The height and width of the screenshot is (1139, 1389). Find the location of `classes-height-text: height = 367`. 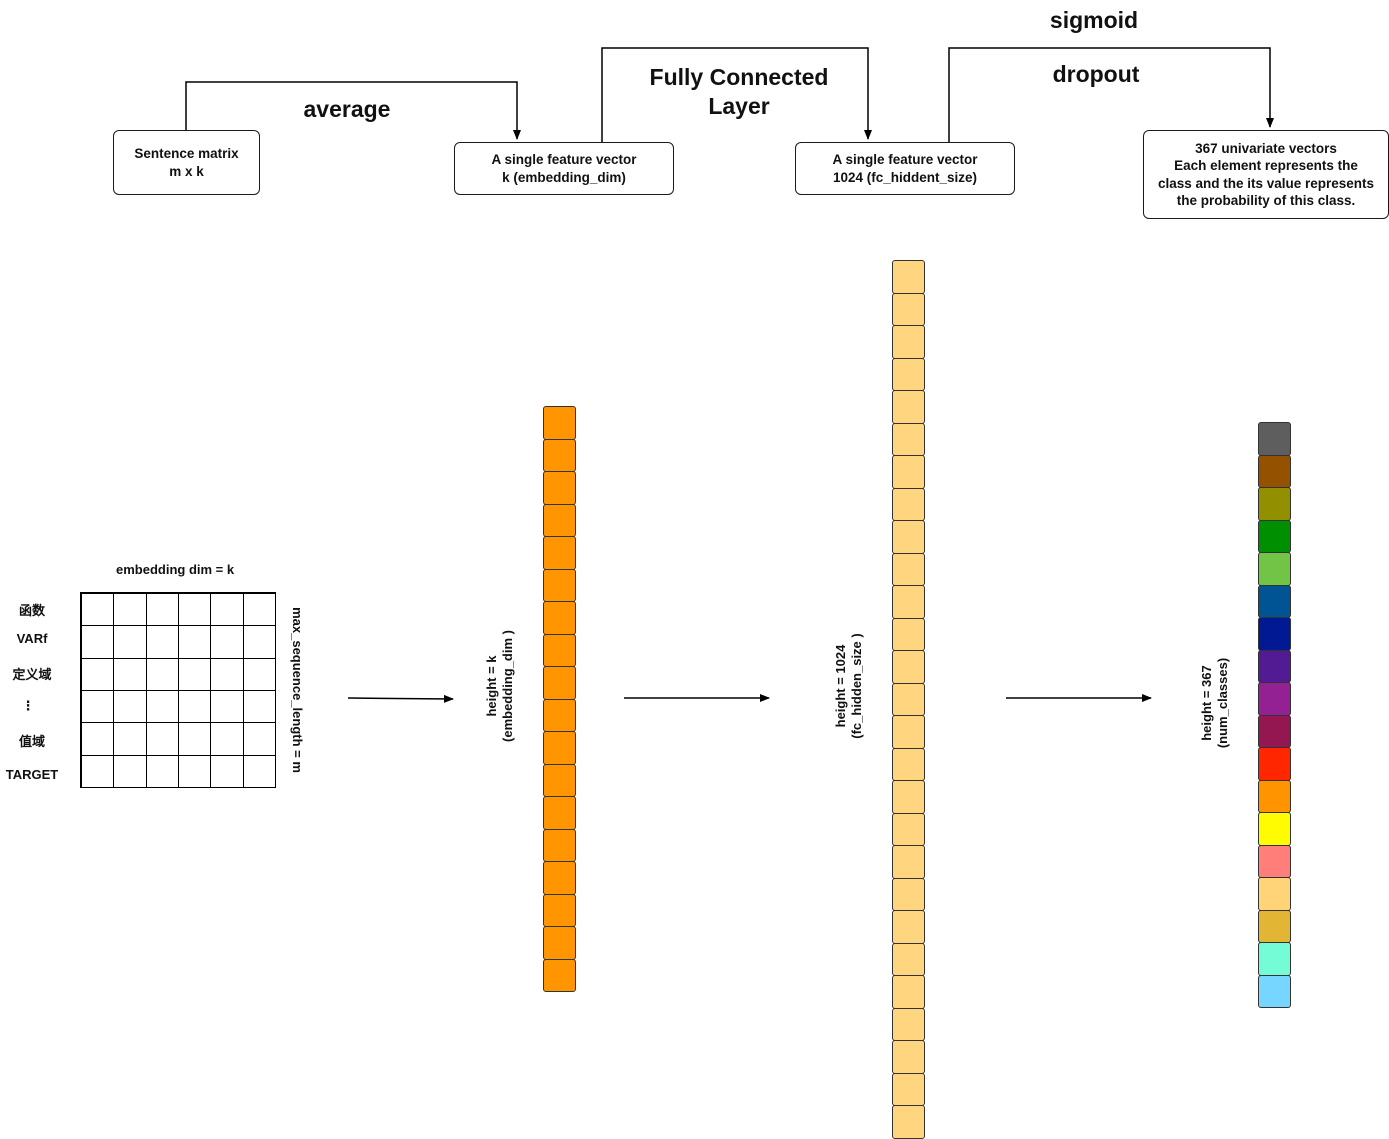

classes-height-text: height = 367 is located at coordinates (1206, 703).